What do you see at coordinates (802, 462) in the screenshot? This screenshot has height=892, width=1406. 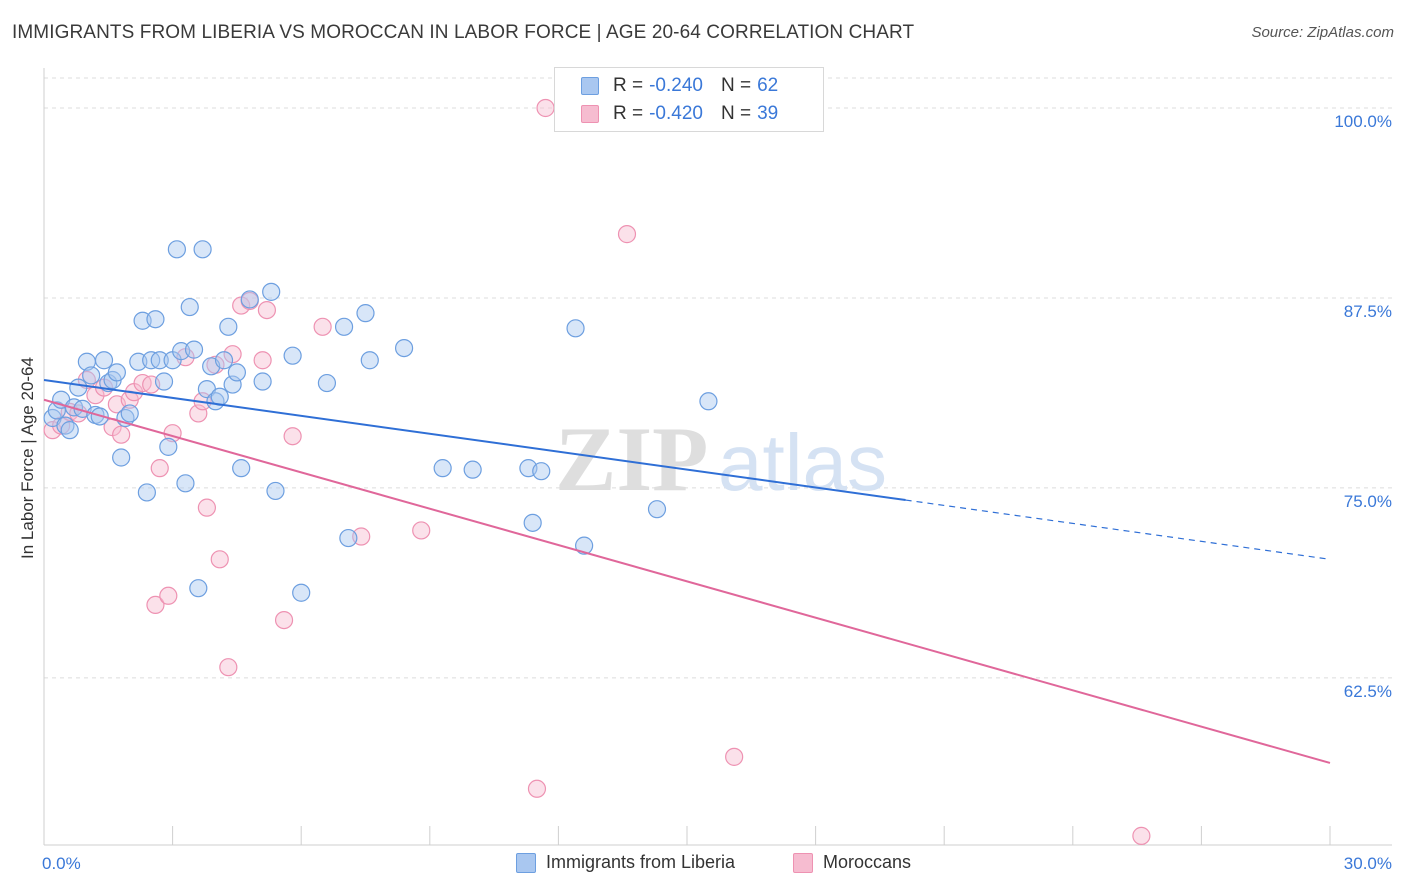 I see `watermark-atlas: atlas` at bounding box center [802, 462].